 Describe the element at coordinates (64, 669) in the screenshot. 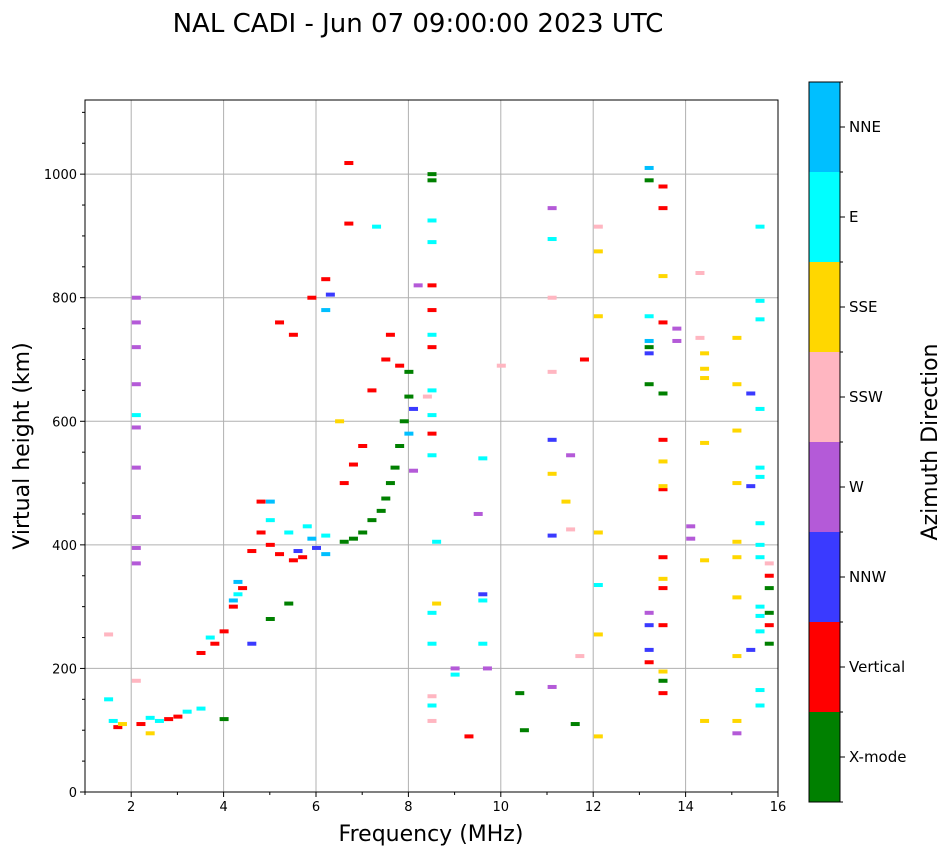

I see `y-tick-label: 200` at that location.